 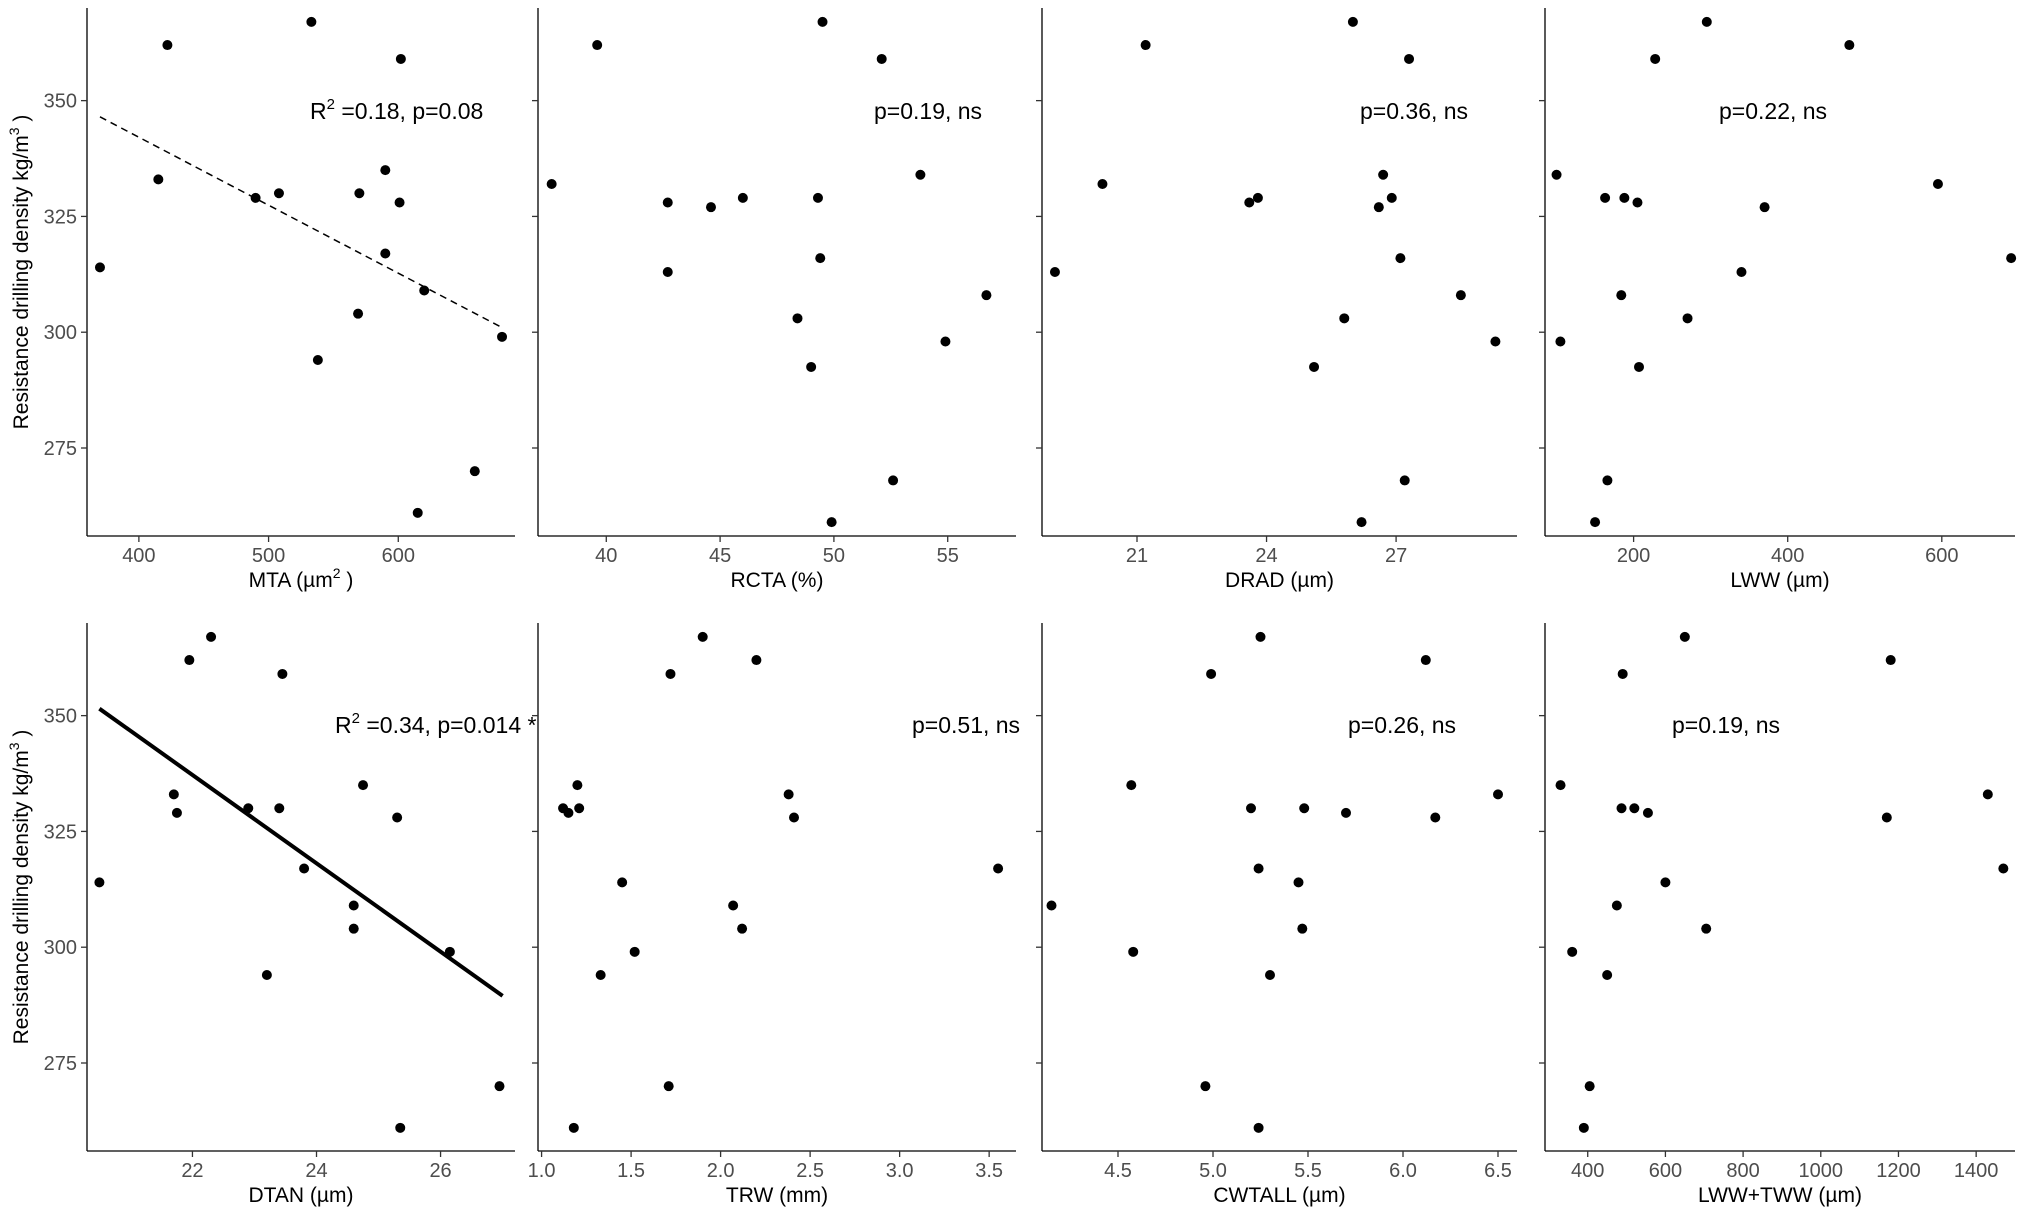 I want to click on x-axis-title-text: MTA (µm, so click(x=291, y=580).